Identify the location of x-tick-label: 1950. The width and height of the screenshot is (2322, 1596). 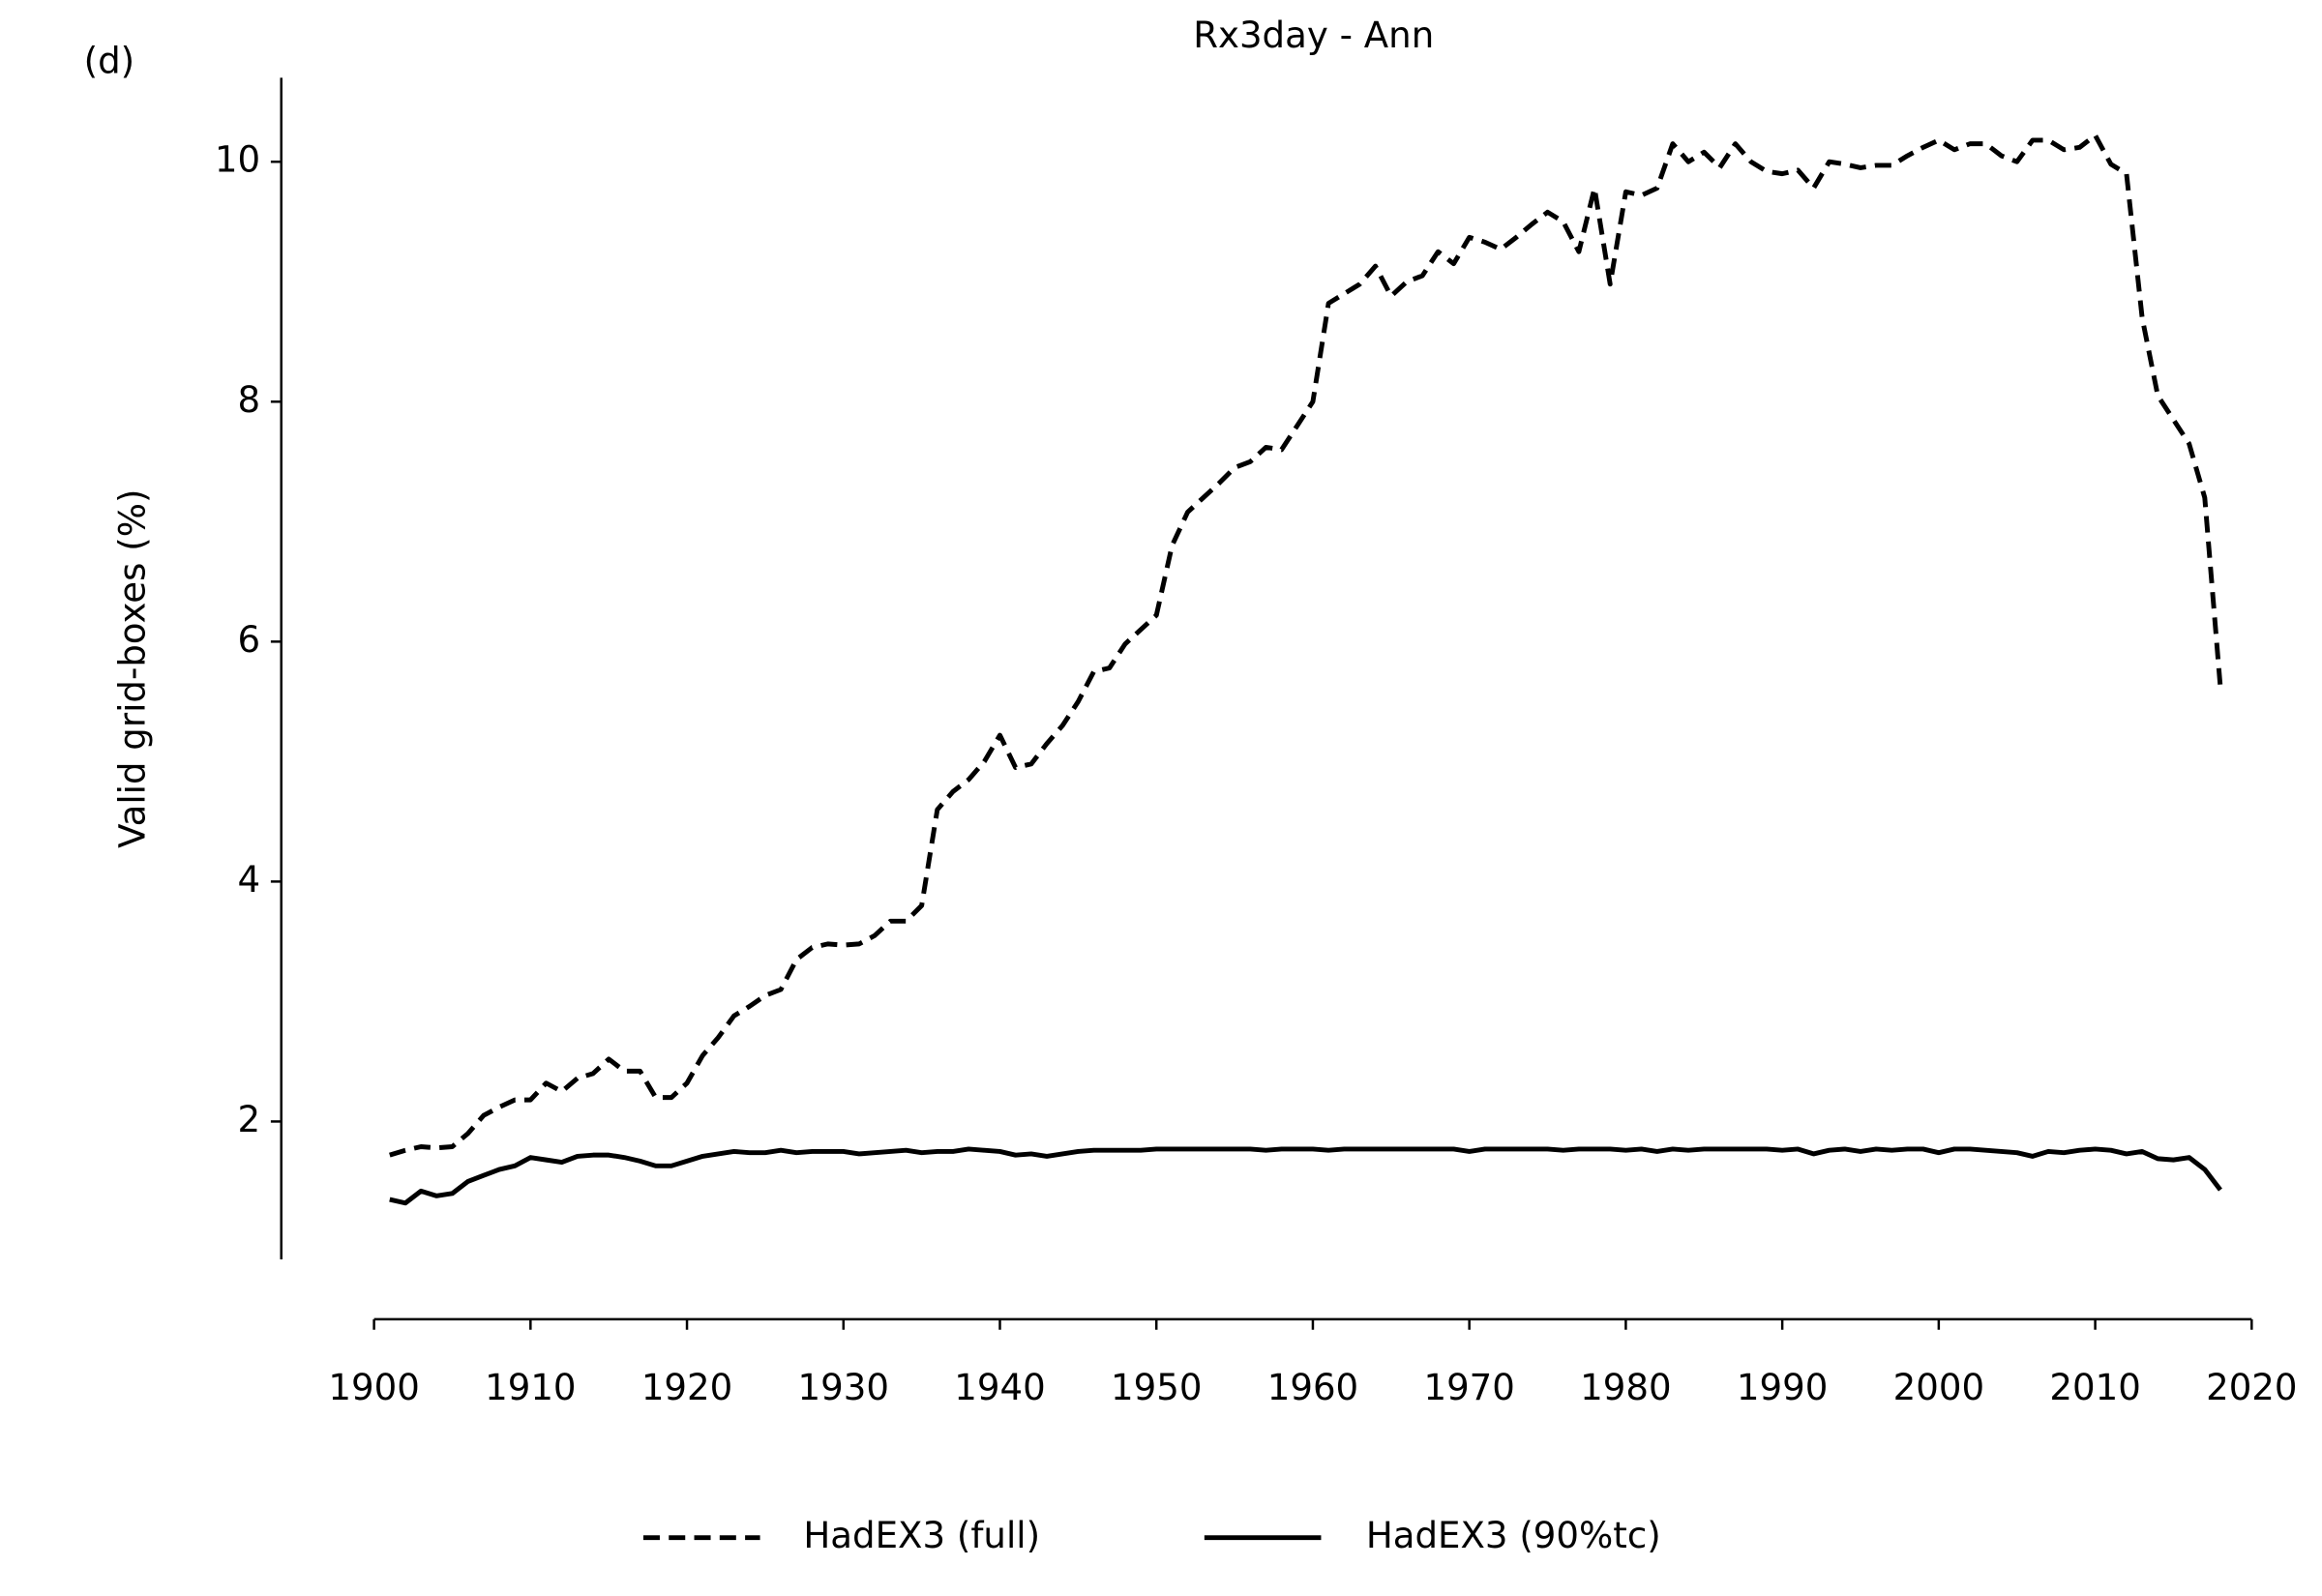
(1156, 1387).